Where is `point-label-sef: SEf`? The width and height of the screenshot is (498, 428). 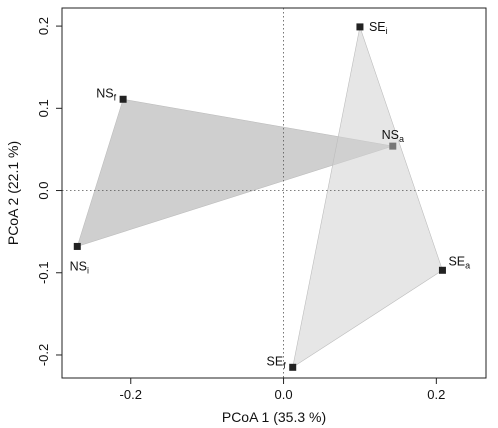
point-label-sef: SEf is located at coordinates (277, 362).